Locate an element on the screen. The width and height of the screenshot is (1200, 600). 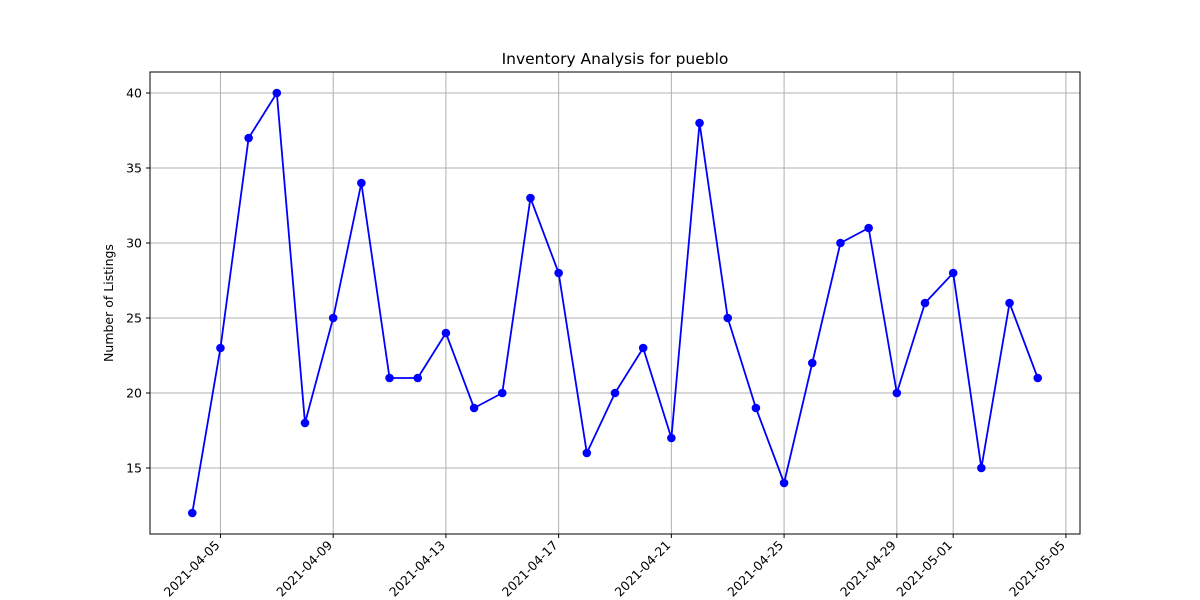
x-tick-label: 2021-04-05 is located at coordinates (192, 569).